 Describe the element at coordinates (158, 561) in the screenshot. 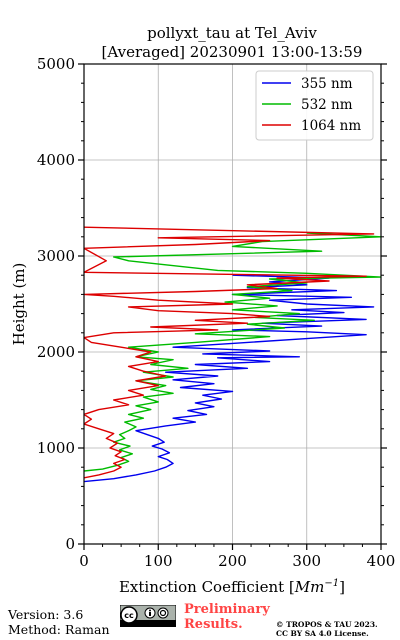

I see `x-tick-label-1: 100` at that location.